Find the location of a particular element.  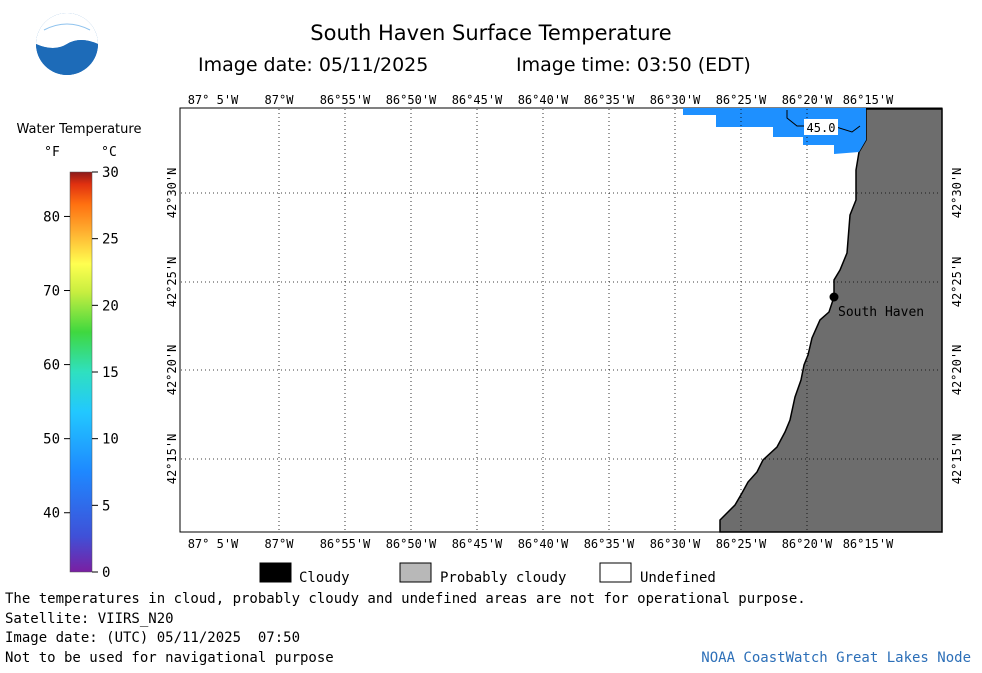

nav-warning-text: Not to be used for navigational purpose is located at coordinates (169, 658).